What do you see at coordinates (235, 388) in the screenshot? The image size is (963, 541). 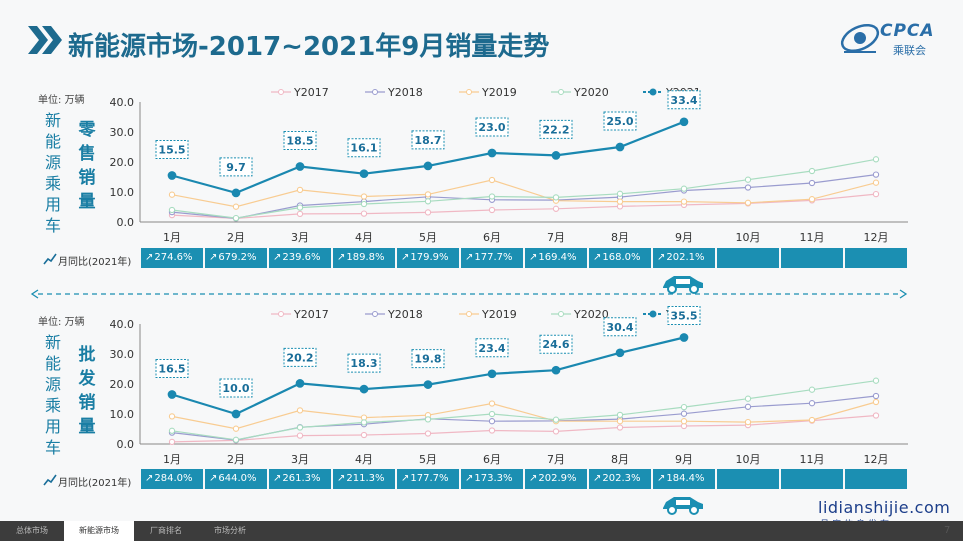 I see `data-label-text: 10.0` at bounding box center [235, 388].